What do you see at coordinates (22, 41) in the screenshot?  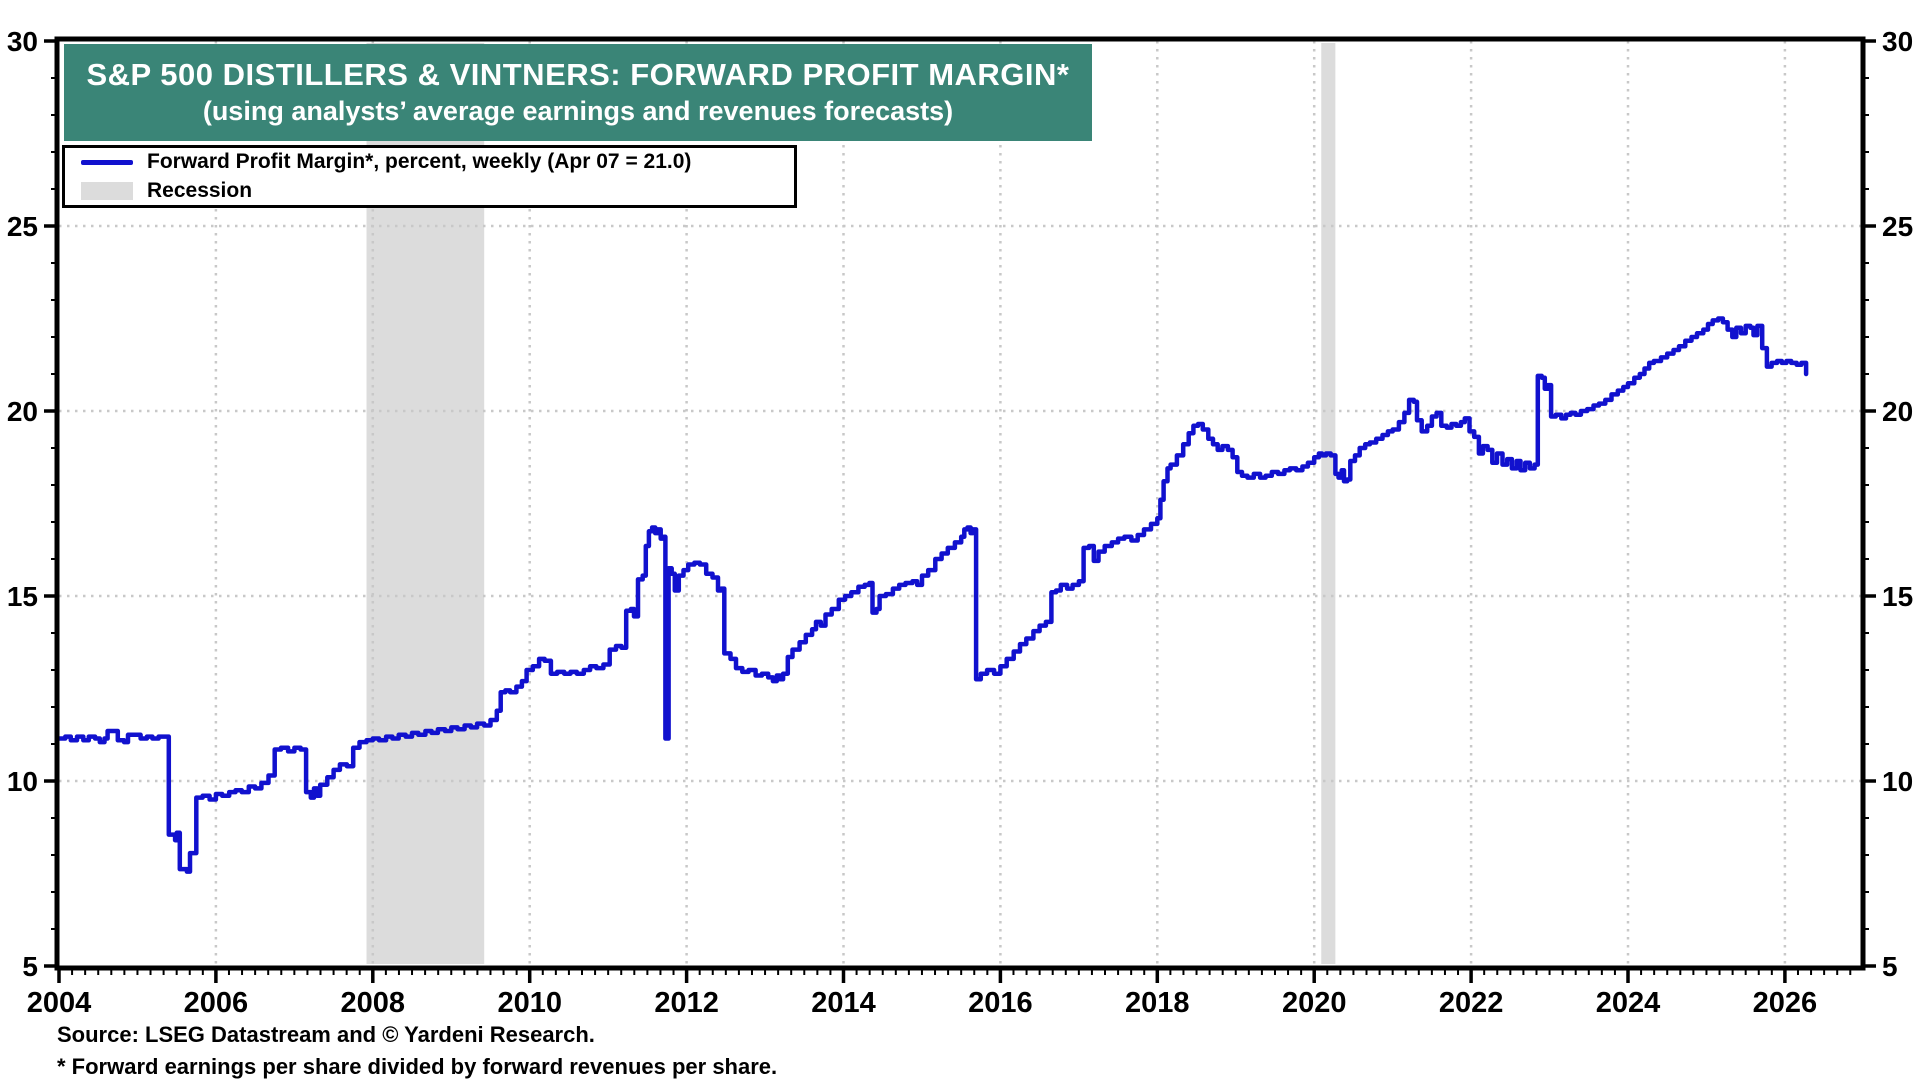 I see `y-axis-label-left: 30` at bounding box center [22, 41].